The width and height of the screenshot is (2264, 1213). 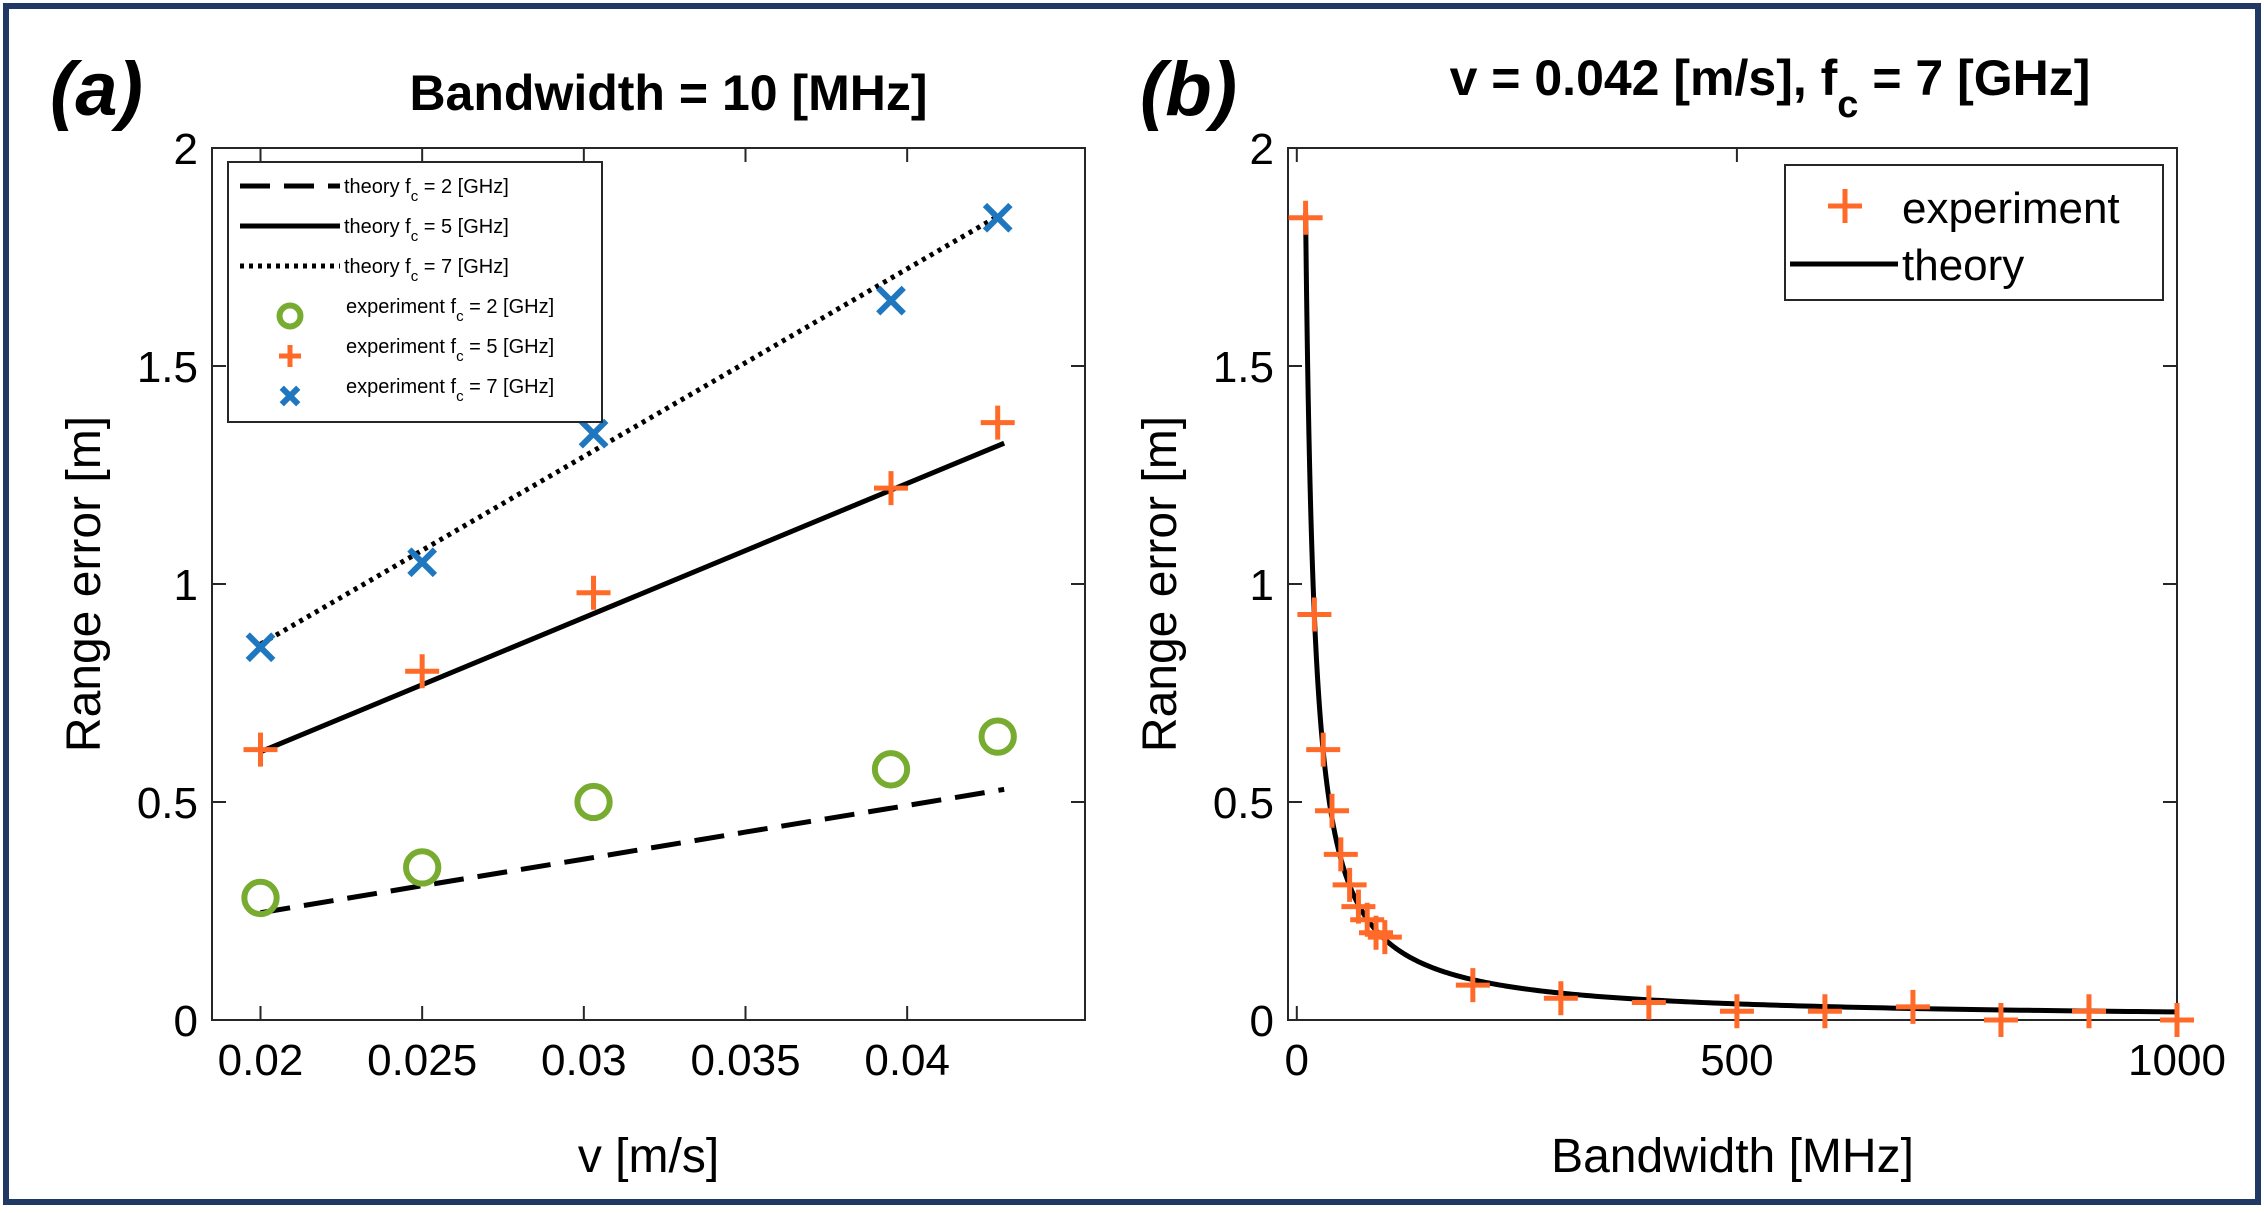 What do you see at coordinates (907, 1060) in the screenshot?
I see `x-tick-label: 0.04` at bounding box center [907, 1060].